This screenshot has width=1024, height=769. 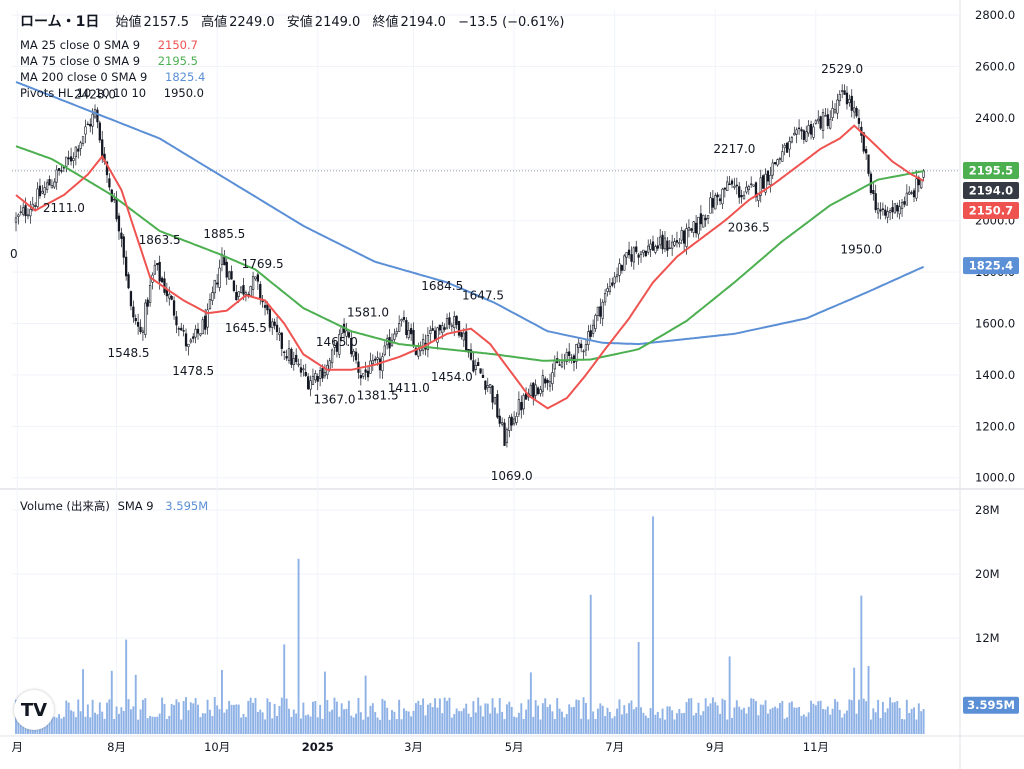 What do you see at coordinates (60, 22) in the screenshot?
I see `symbol-title: ローム・1日` at bounding box center [60, 22].